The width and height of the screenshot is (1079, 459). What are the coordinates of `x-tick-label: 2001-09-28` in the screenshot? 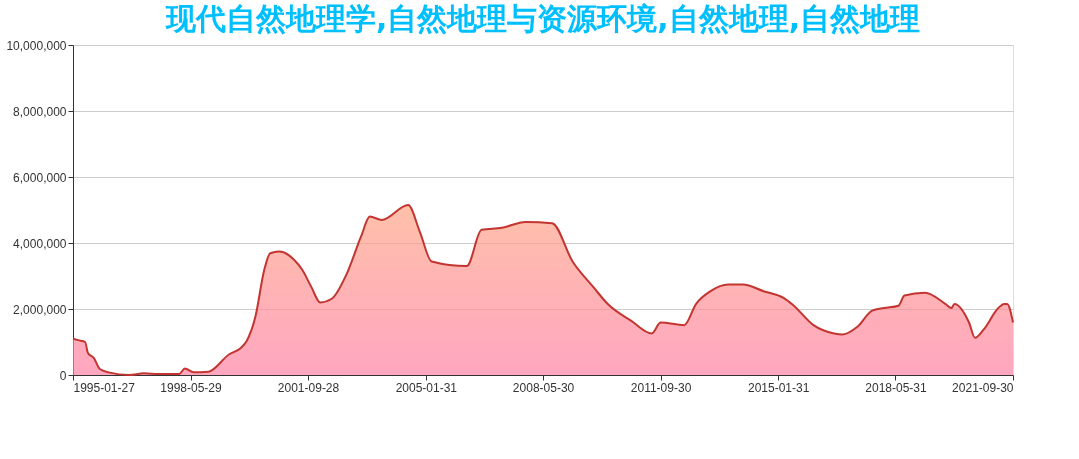 It's located at (308, 387).